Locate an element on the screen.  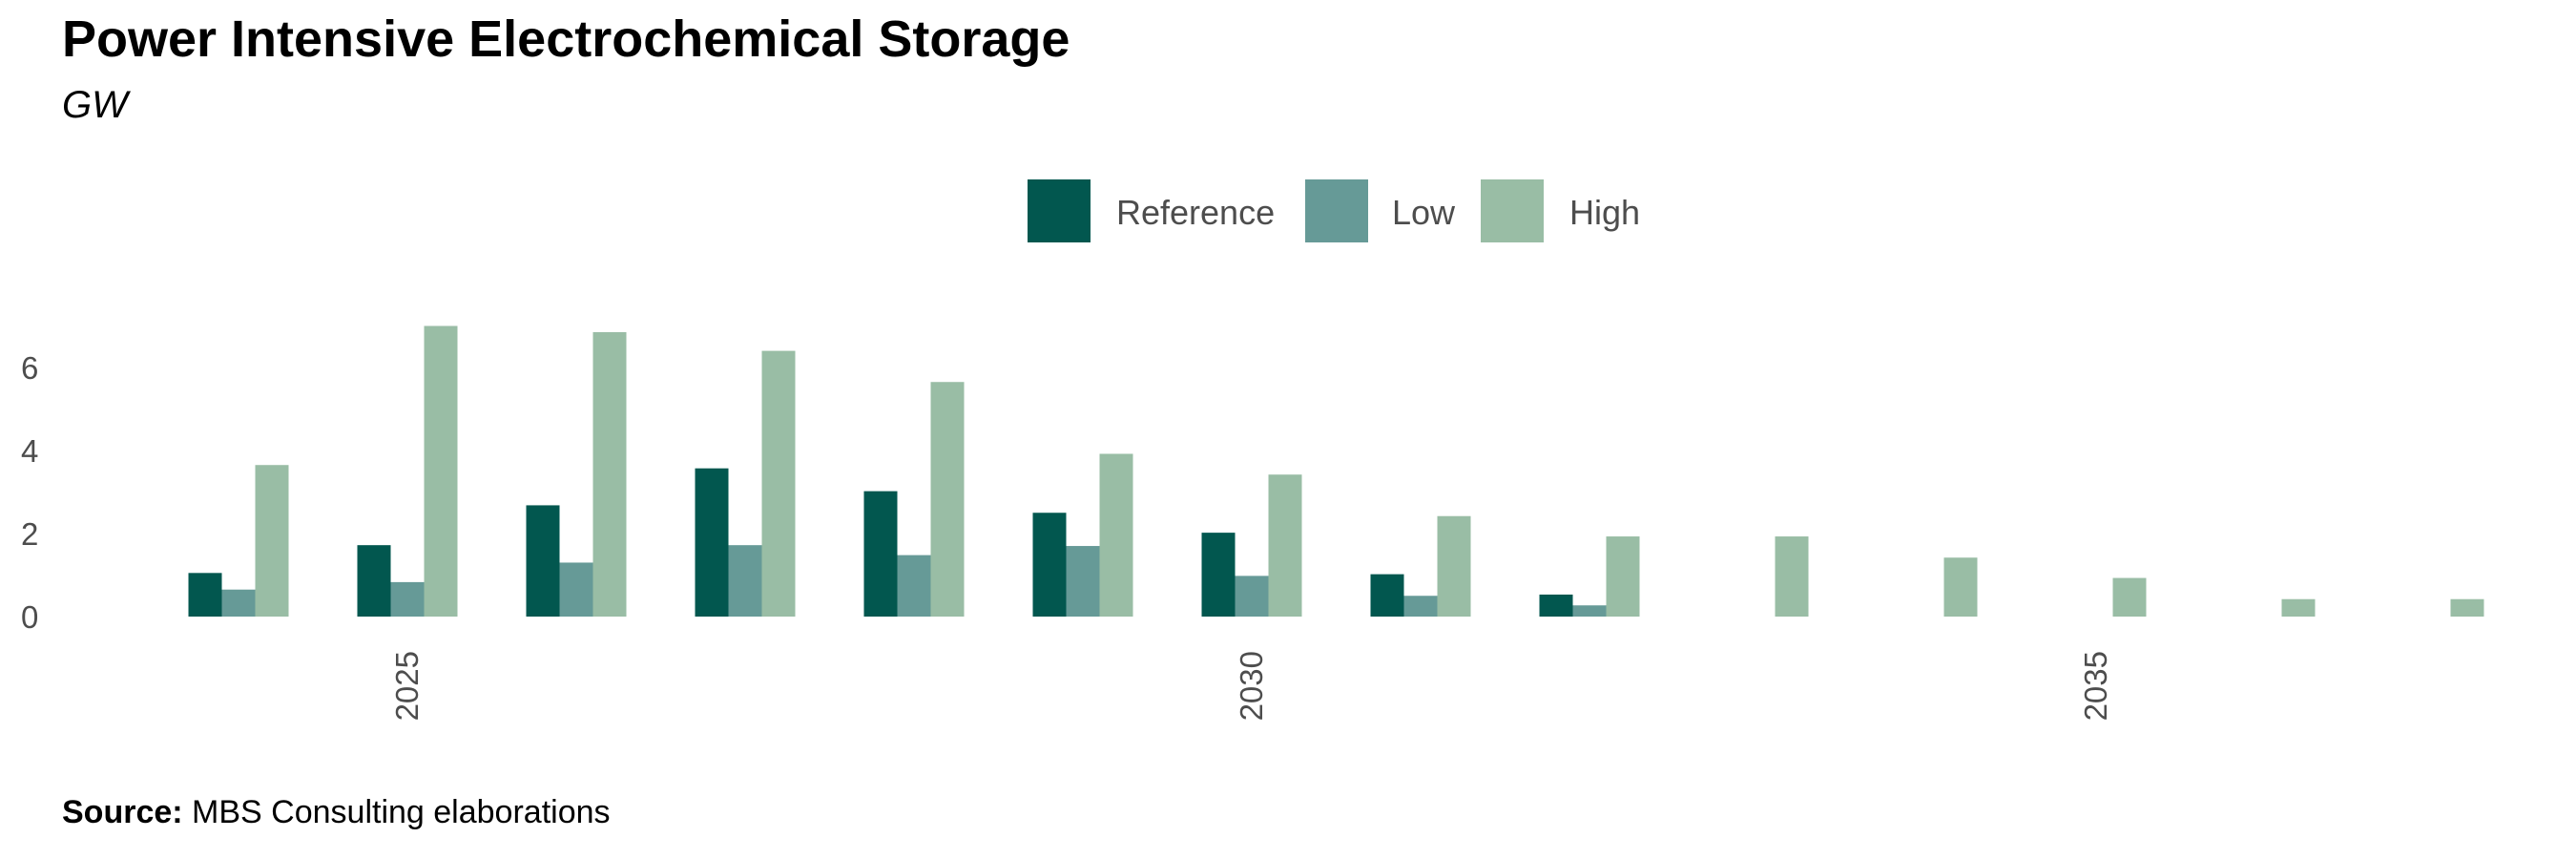
bar-high-2029 is located at coordinates (1116, 535).